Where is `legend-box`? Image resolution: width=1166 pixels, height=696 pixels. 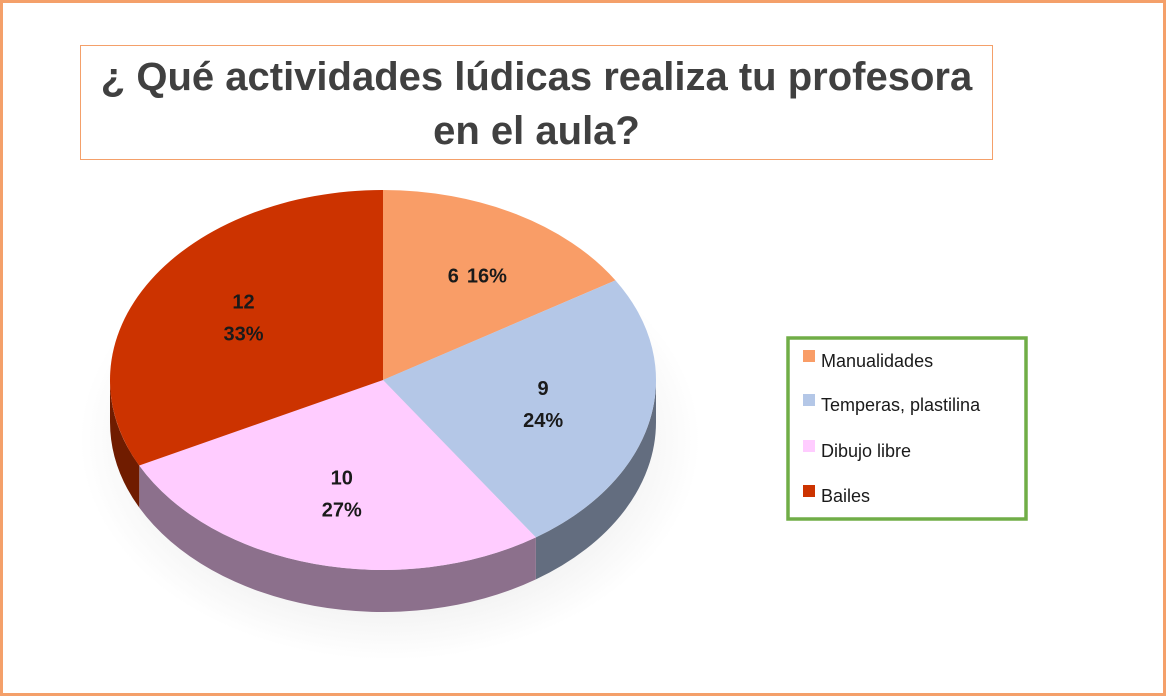 legend-box is located at coordinates (907, 428).